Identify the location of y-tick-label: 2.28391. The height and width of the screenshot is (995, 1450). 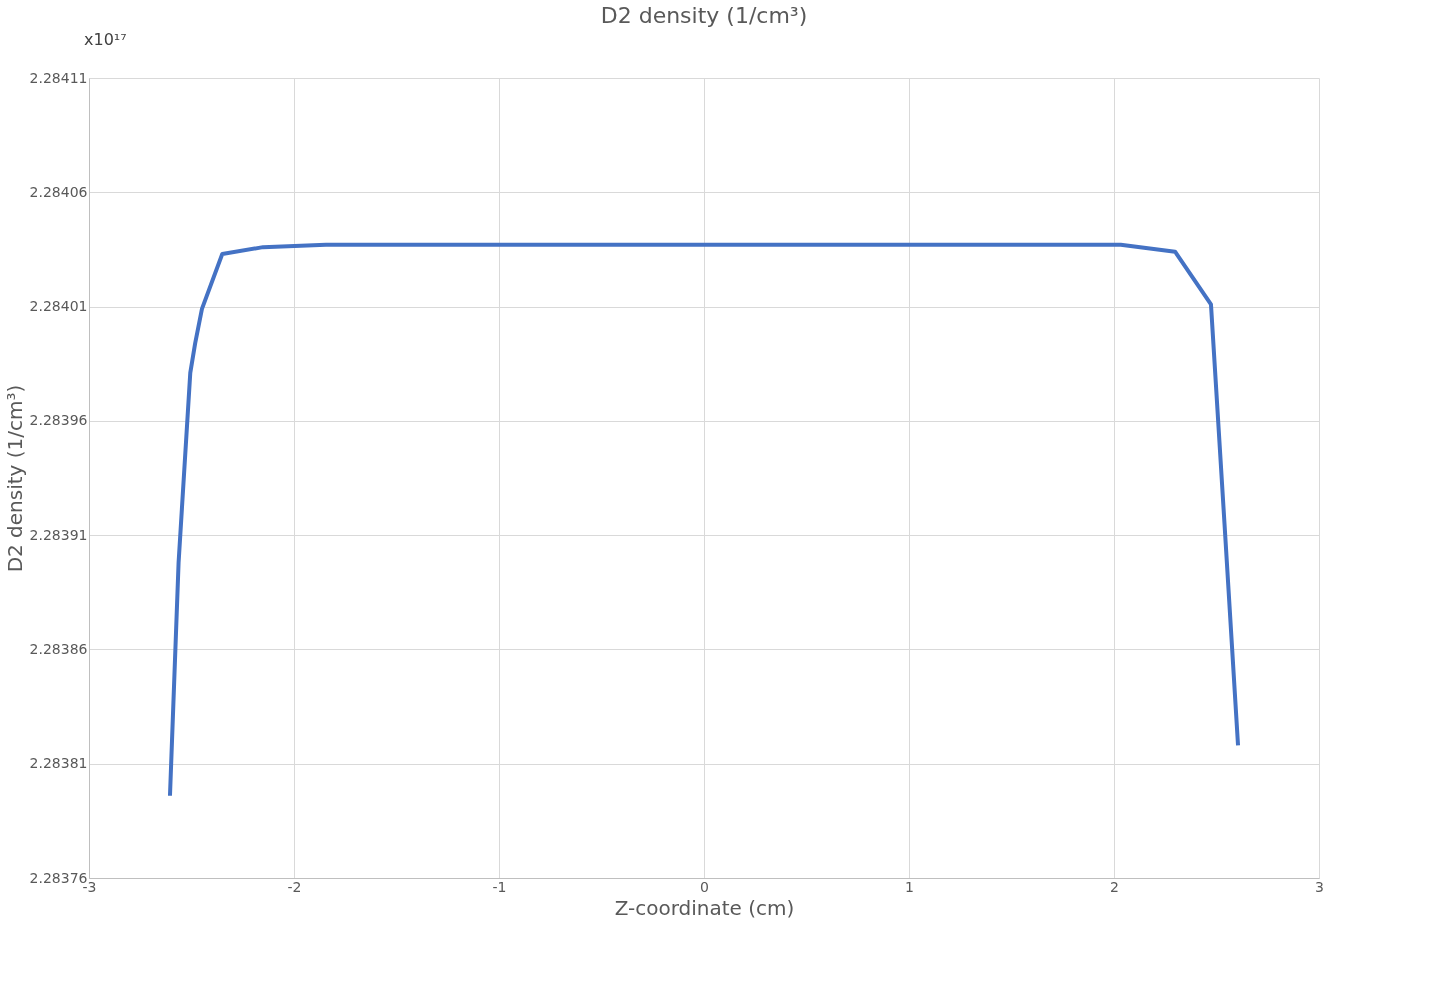
(58, 534).